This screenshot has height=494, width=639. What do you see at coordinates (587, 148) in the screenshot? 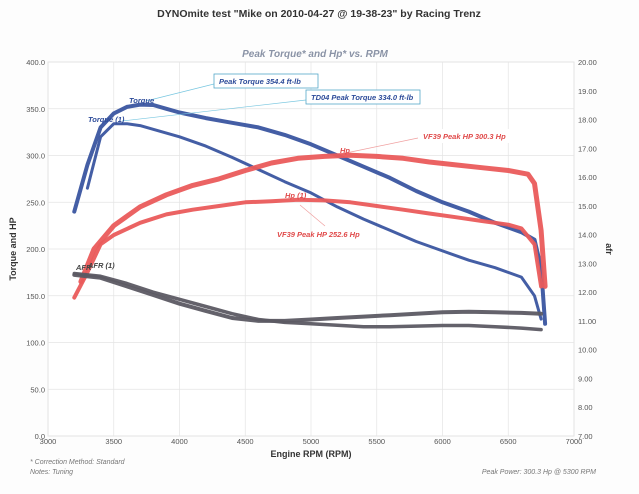
I see `y2-tick-label: 17.00` at bounding box center [587, 148].